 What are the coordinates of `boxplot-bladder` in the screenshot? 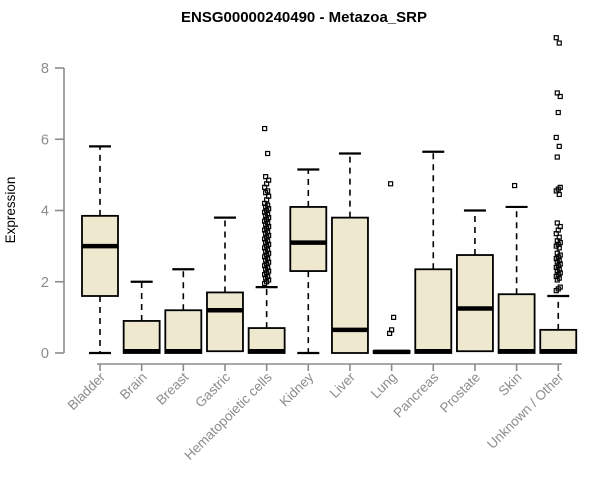 It's located at (100, 250).